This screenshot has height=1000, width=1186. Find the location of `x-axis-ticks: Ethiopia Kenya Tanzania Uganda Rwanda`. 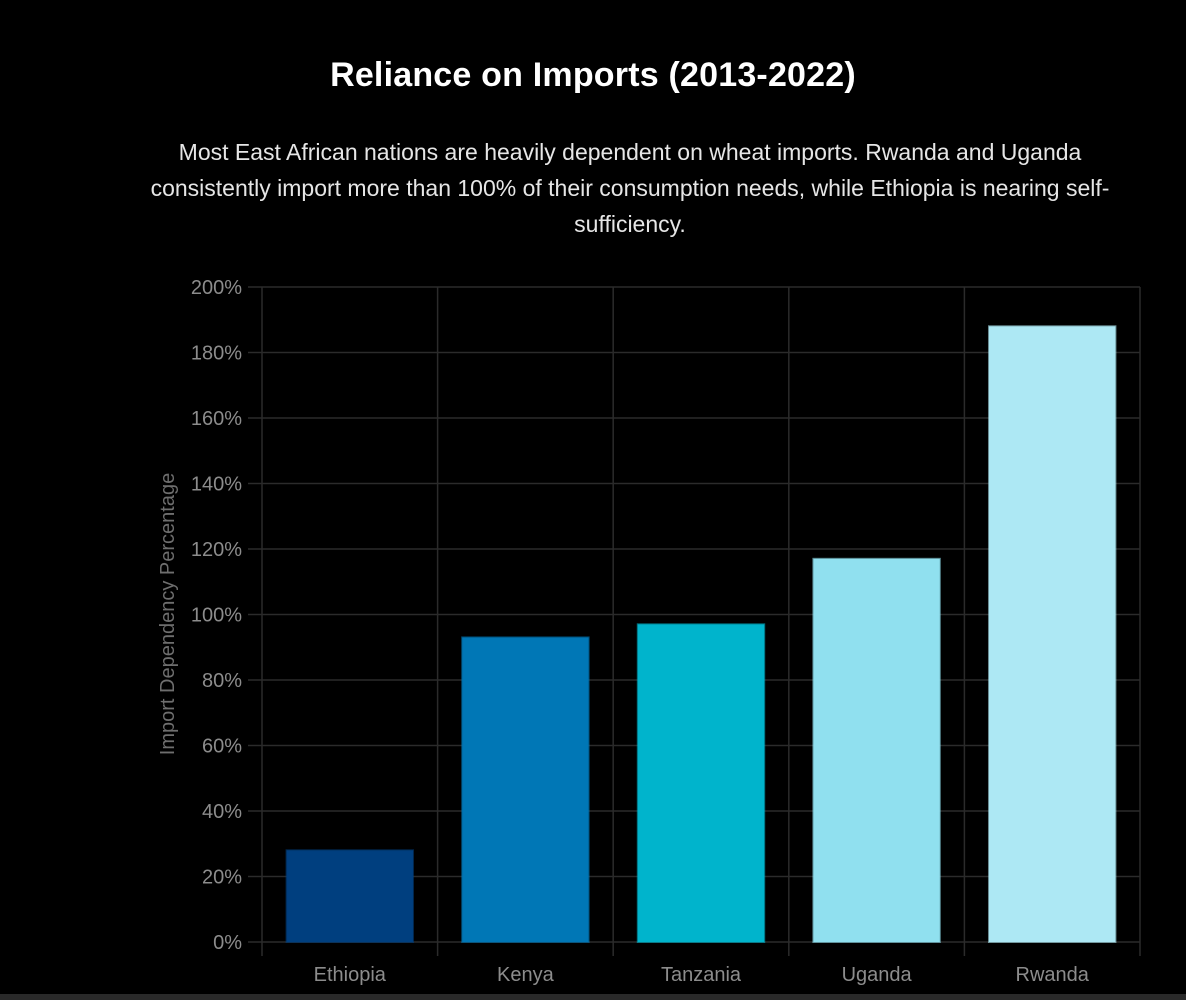

x-axis-ticks: Ethiopia Kenya Tanzania Uganda Rwanda is located at coordinates (702, 975).